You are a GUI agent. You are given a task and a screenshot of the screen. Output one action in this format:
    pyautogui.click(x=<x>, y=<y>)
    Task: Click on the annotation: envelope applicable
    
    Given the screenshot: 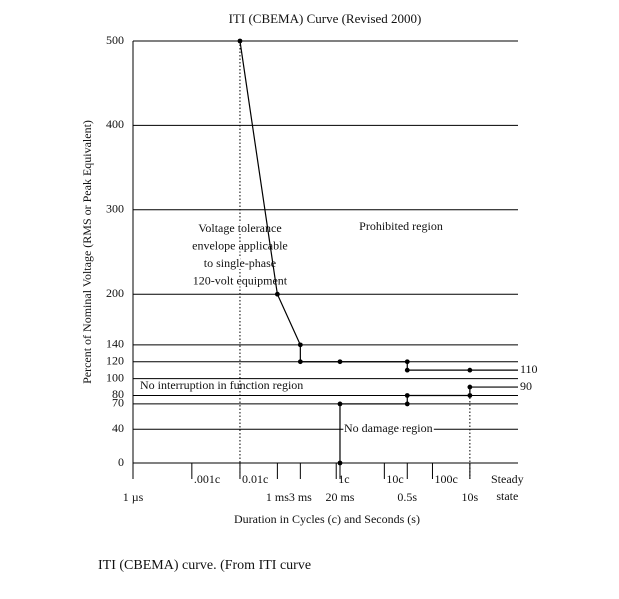 What is the action you would take?
    pyautogui.click(x=240, y=245)
    